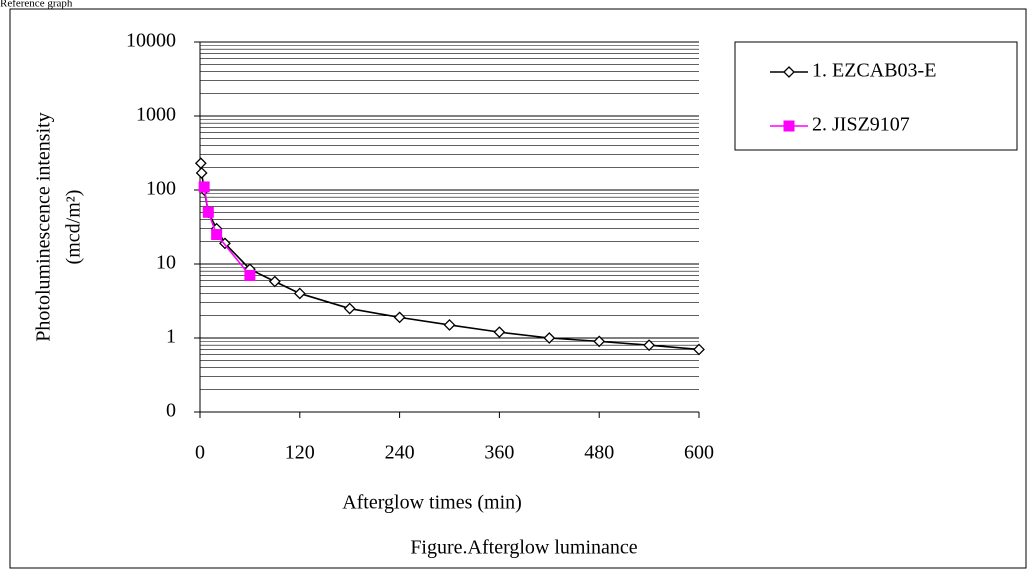 Image resolution: width=1027 pixels, height=569 pixels. I want to click on series-line, so click(227, 231).